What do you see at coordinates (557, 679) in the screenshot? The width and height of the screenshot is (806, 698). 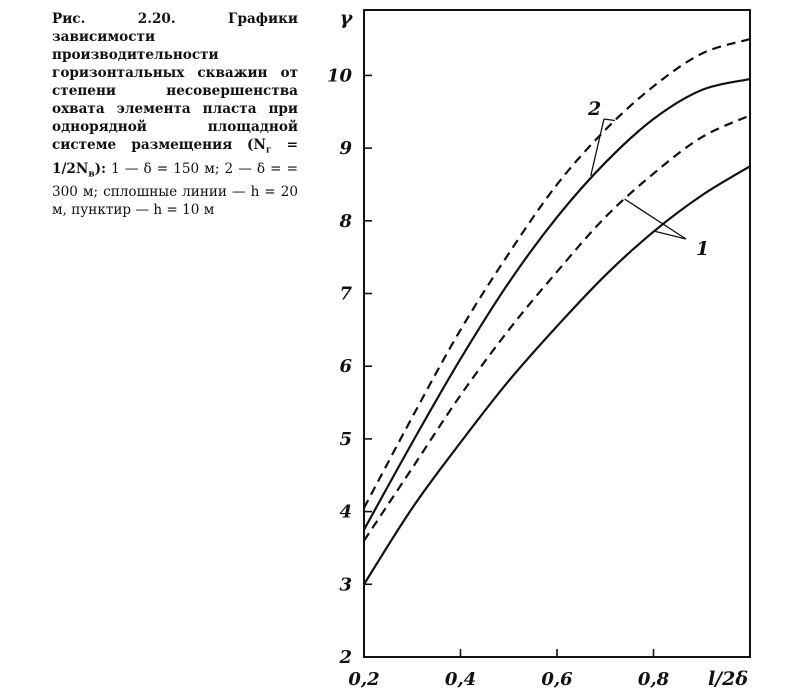 I see `x-tick-label: 0,6` at bounding box center [557, 679].